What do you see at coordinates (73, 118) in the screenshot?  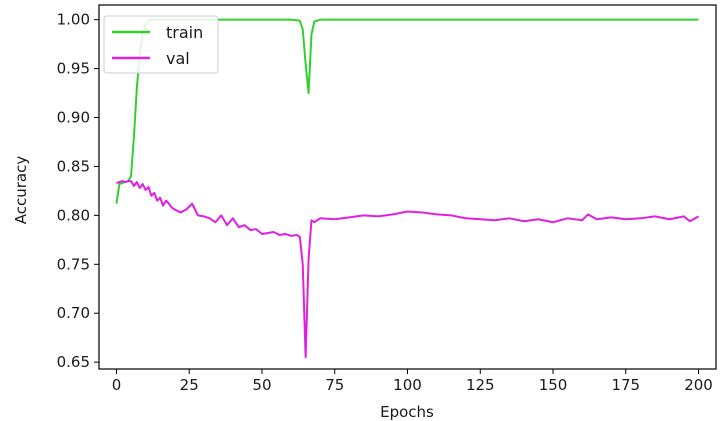 I see `y-tick-label: 0.90` at bounding box center [73, 118].